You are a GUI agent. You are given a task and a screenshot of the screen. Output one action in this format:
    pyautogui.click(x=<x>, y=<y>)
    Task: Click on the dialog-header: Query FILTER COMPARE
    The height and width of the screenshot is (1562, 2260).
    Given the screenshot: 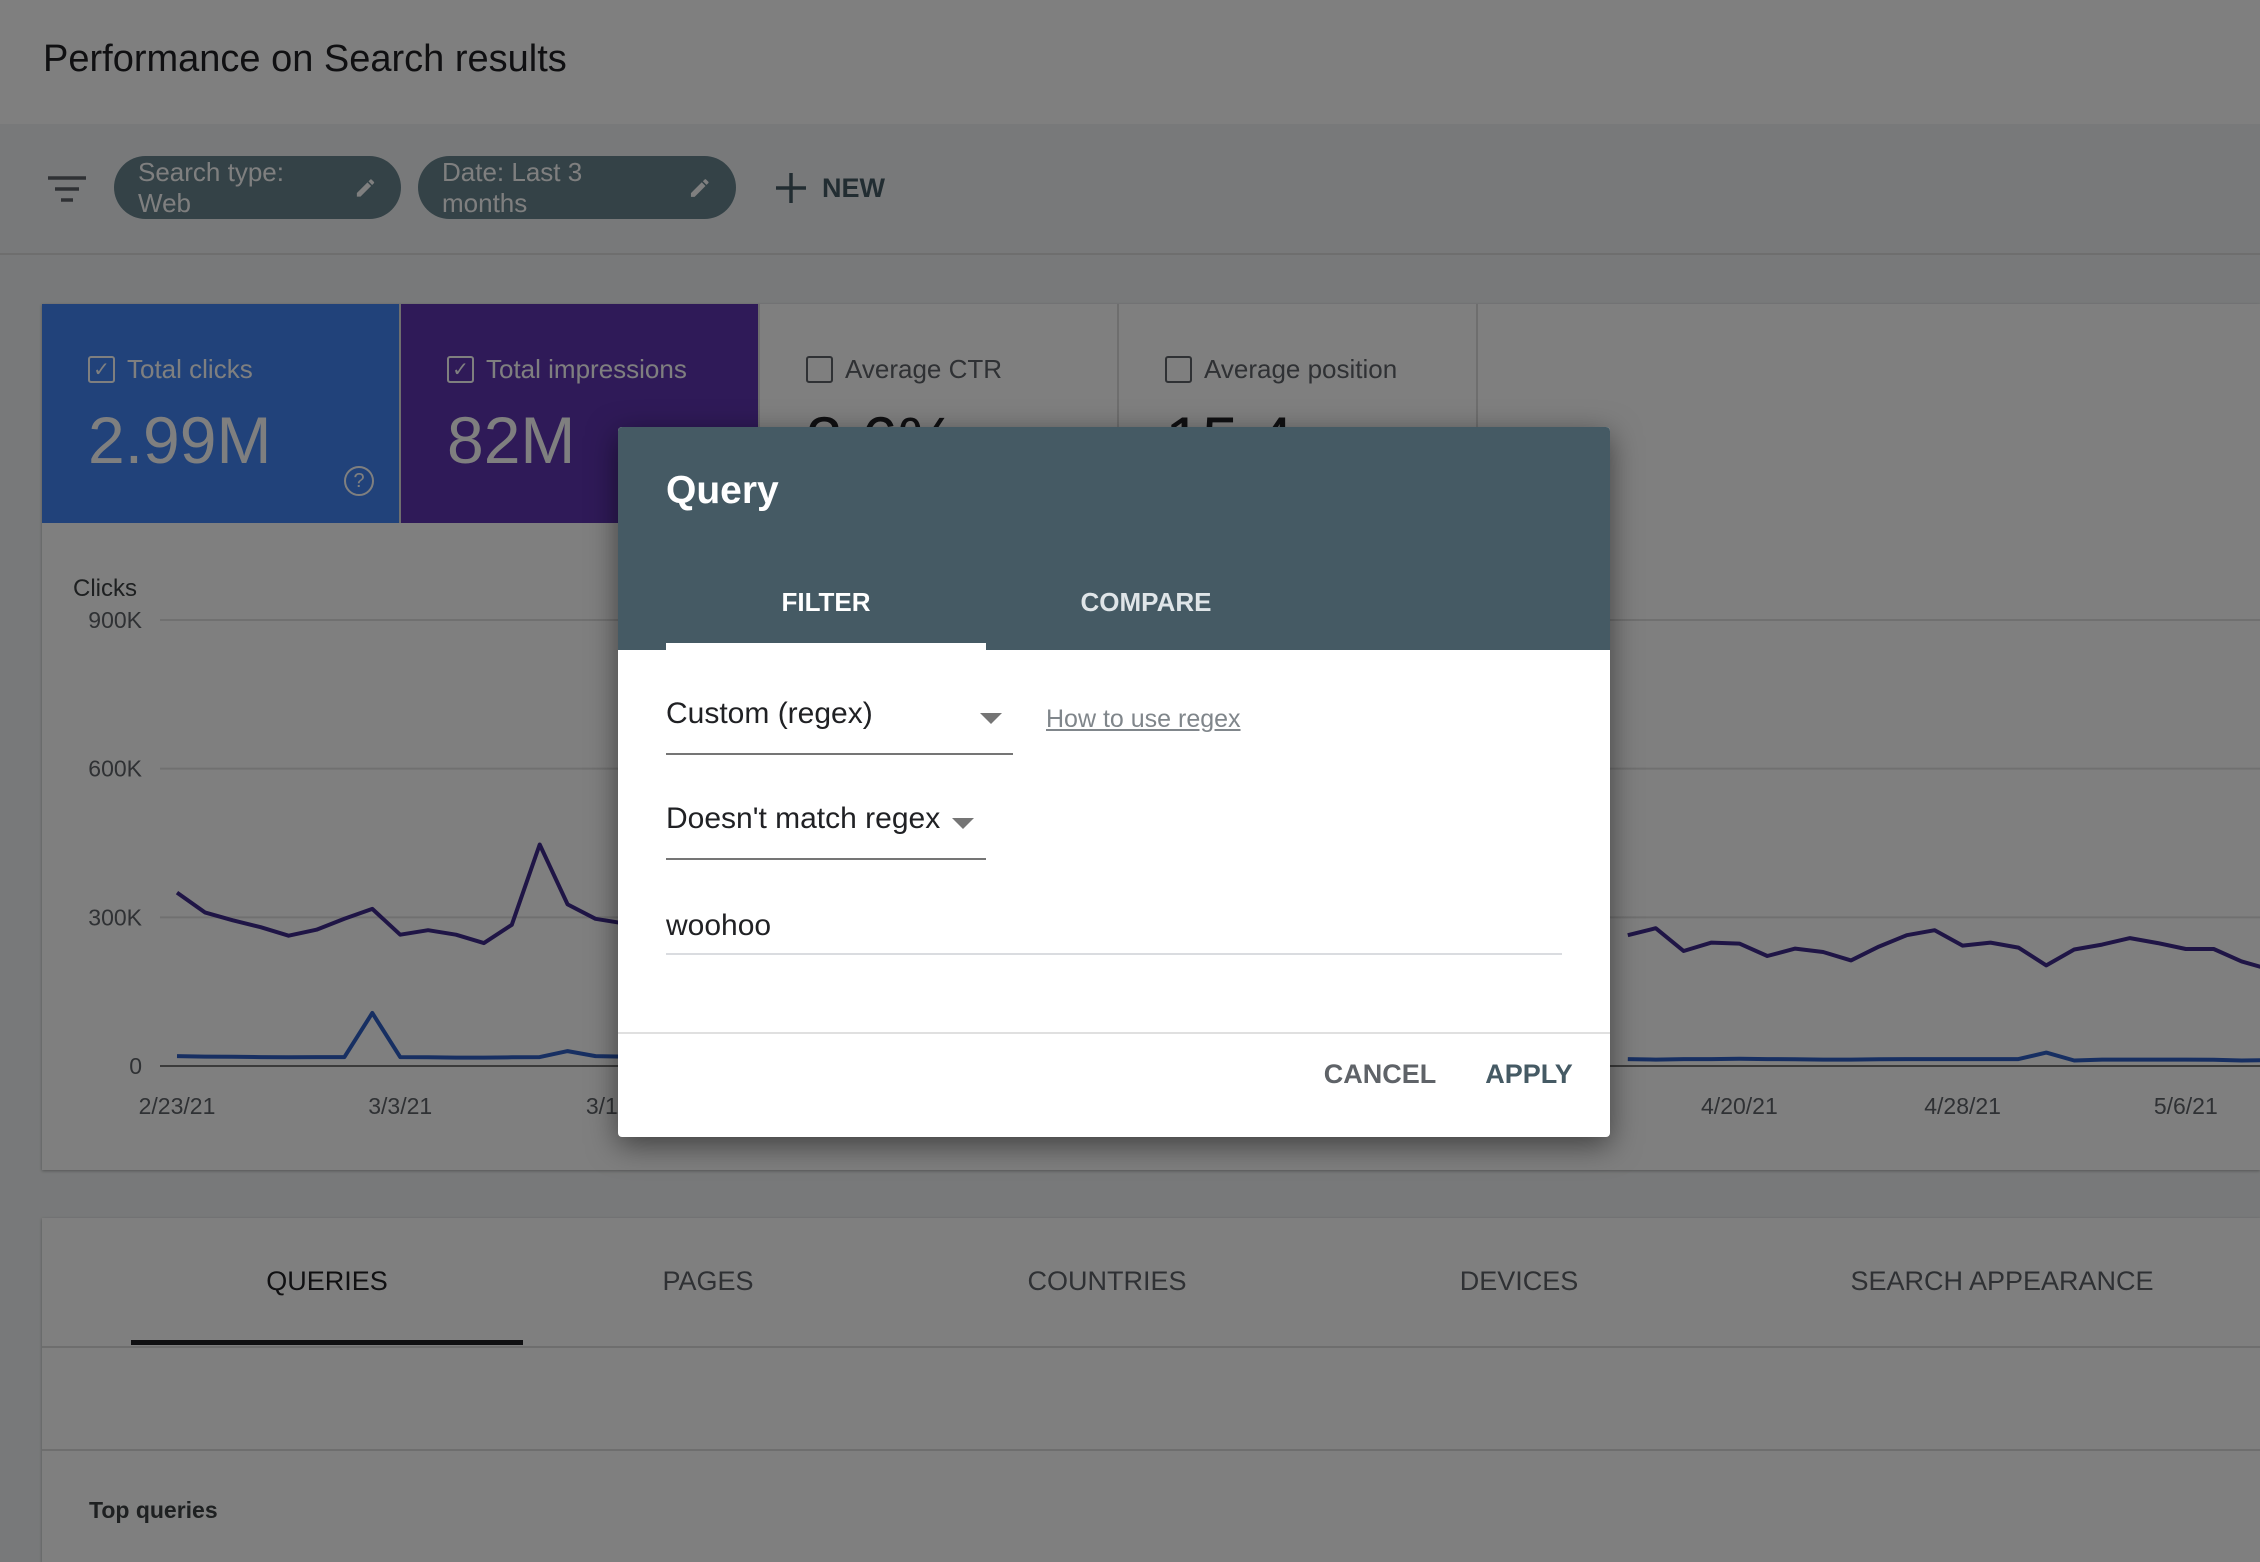 What is the action you would take?
    pyautogui.click(x=1114, y=538)
    